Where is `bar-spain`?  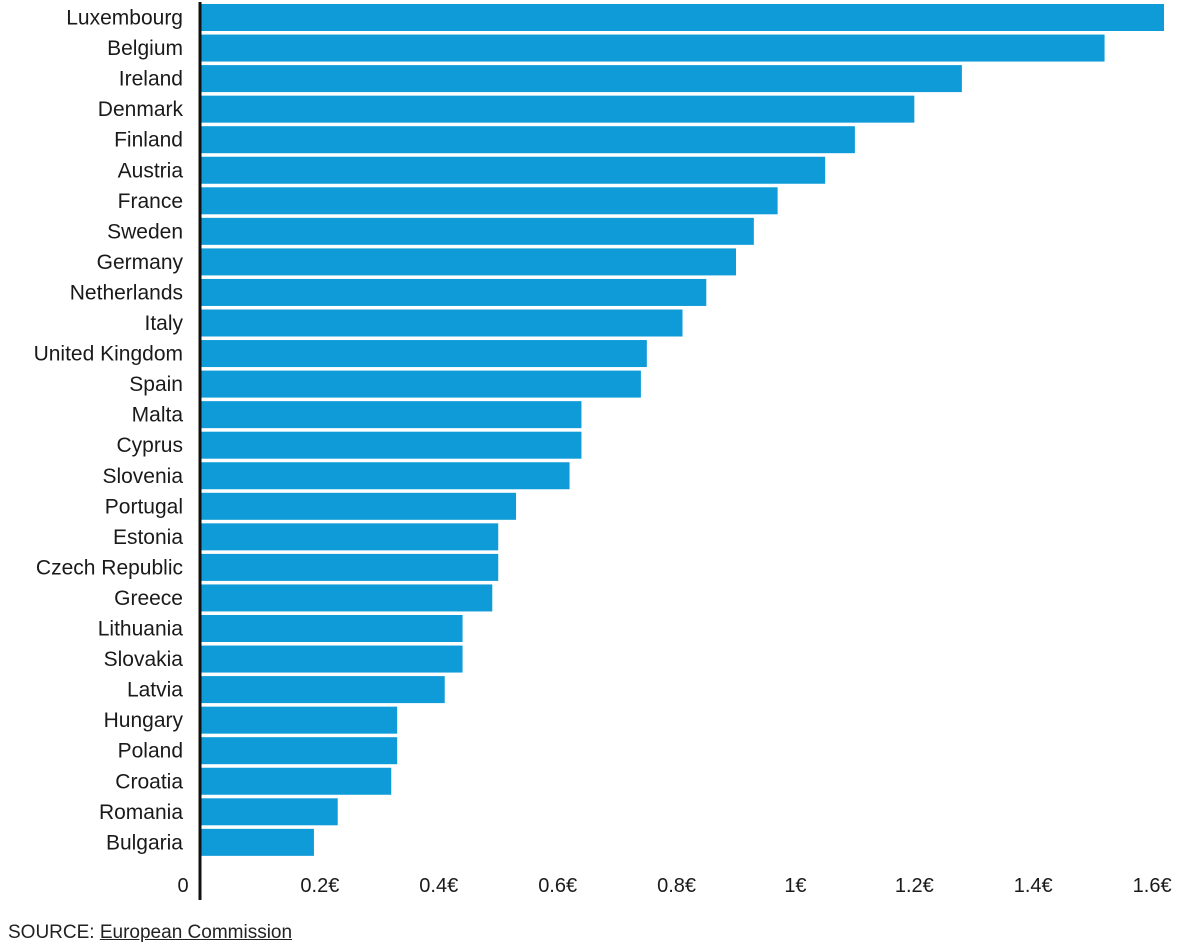 bar-spain is located at coordinates (421, 384).